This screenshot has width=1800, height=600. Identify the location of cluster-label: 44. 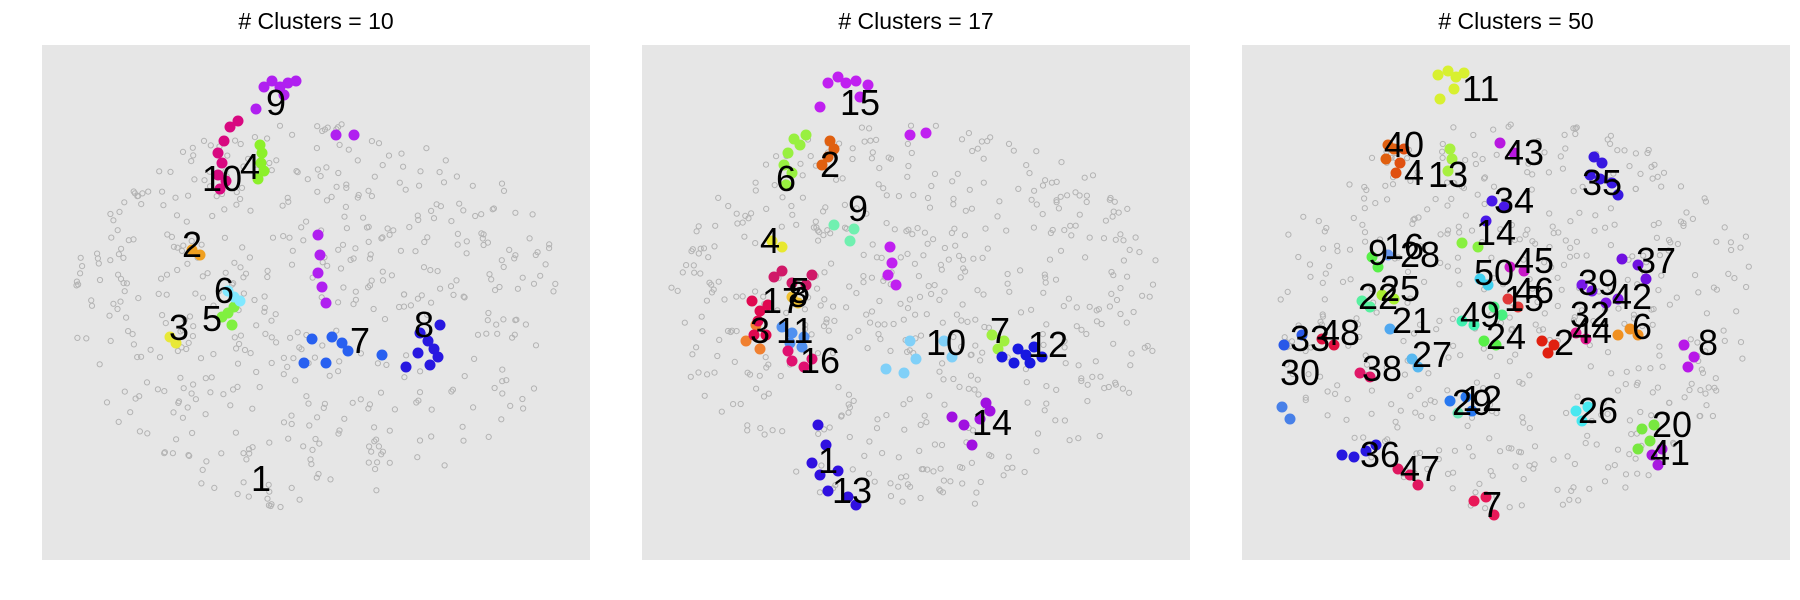
(1592, 330).